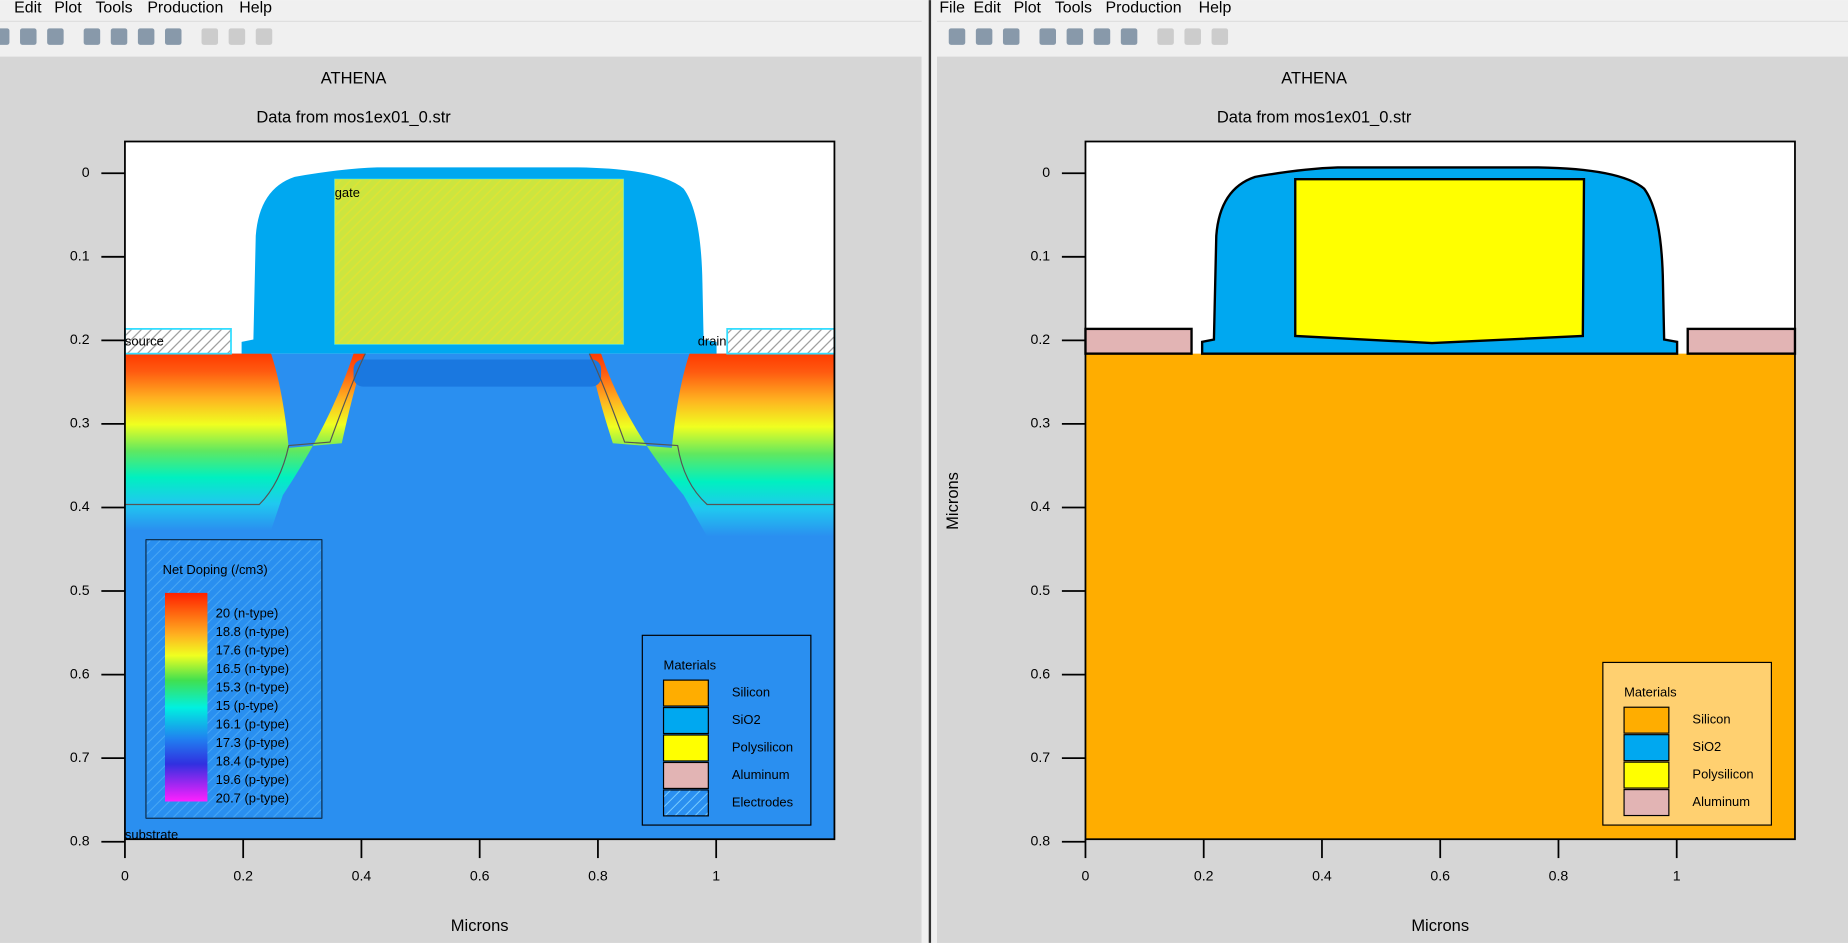 The width and height of the screenshot is (1848, 948). I want to click on polysilicon-fill, so click(479, 262).